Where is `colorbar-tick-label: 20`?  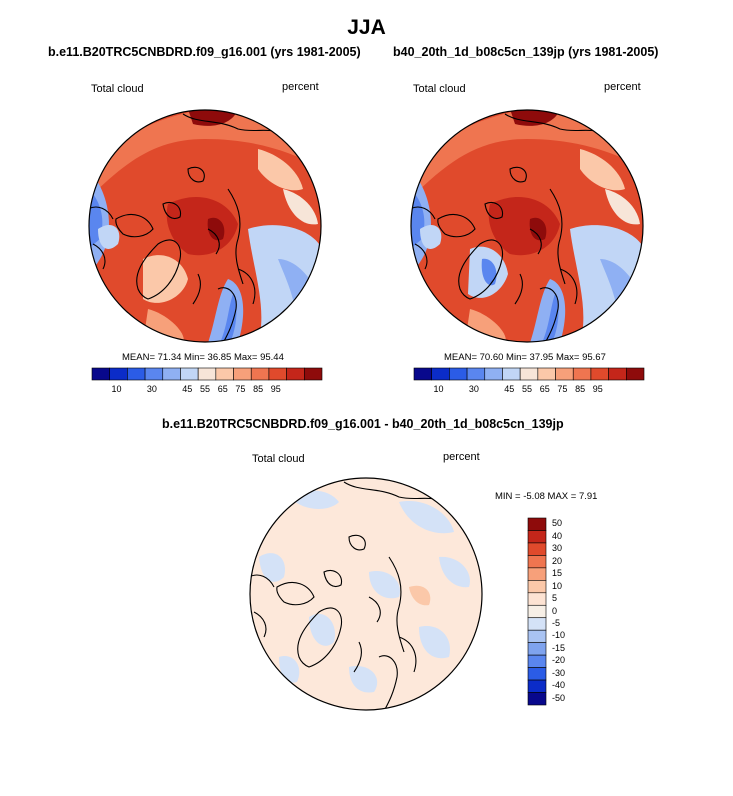
colorbar-tick-label: 20 is located at coordinates (557, 560).